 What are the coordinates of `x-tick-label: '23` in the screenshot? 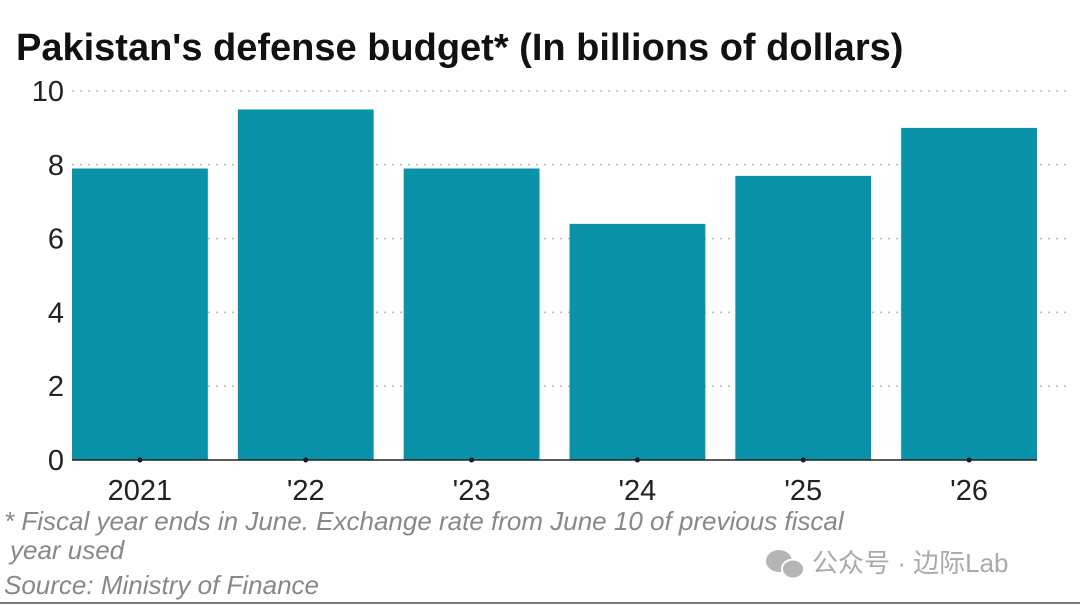 It's located at (472, 491).